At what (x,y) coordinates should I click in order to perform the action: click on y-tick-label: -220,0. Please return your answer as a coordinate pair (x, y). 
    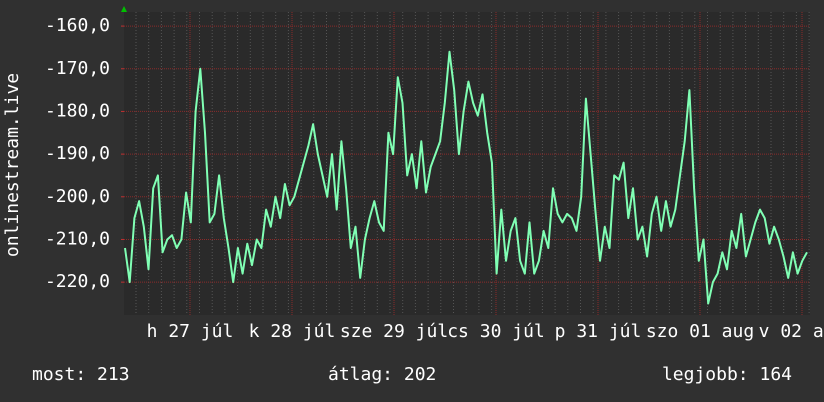
    Looking at the image, I should click on (77, 281).